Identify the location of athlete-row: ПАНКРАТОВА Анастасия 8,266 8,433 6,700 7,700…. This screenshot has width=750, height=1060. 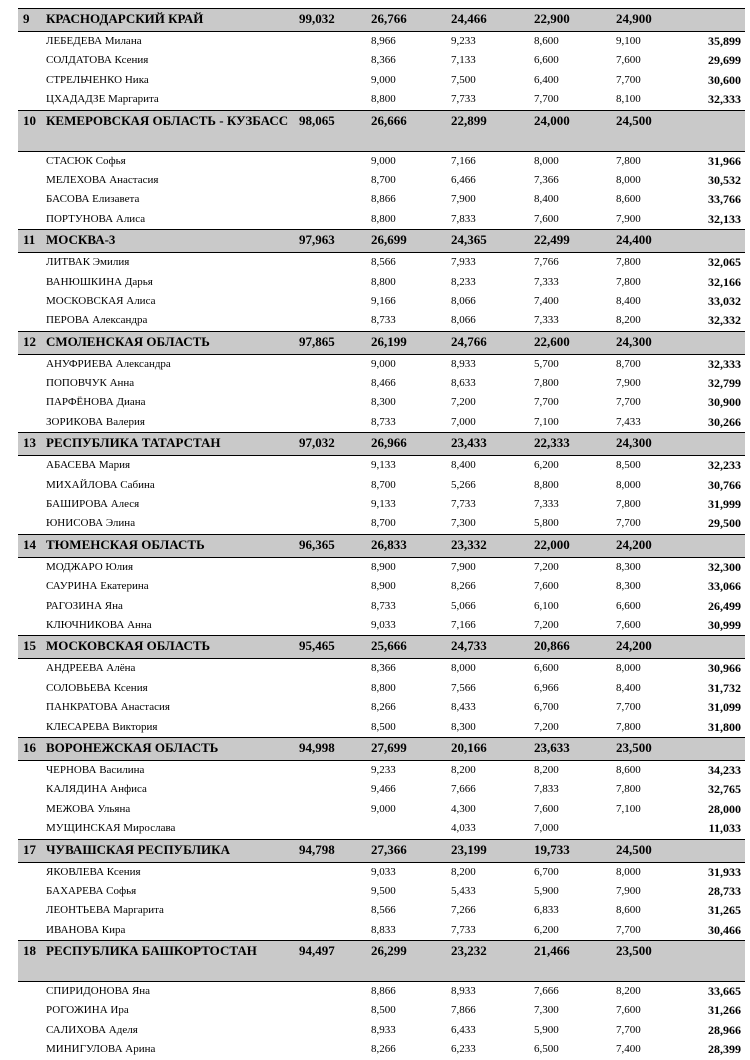
(381, 707).